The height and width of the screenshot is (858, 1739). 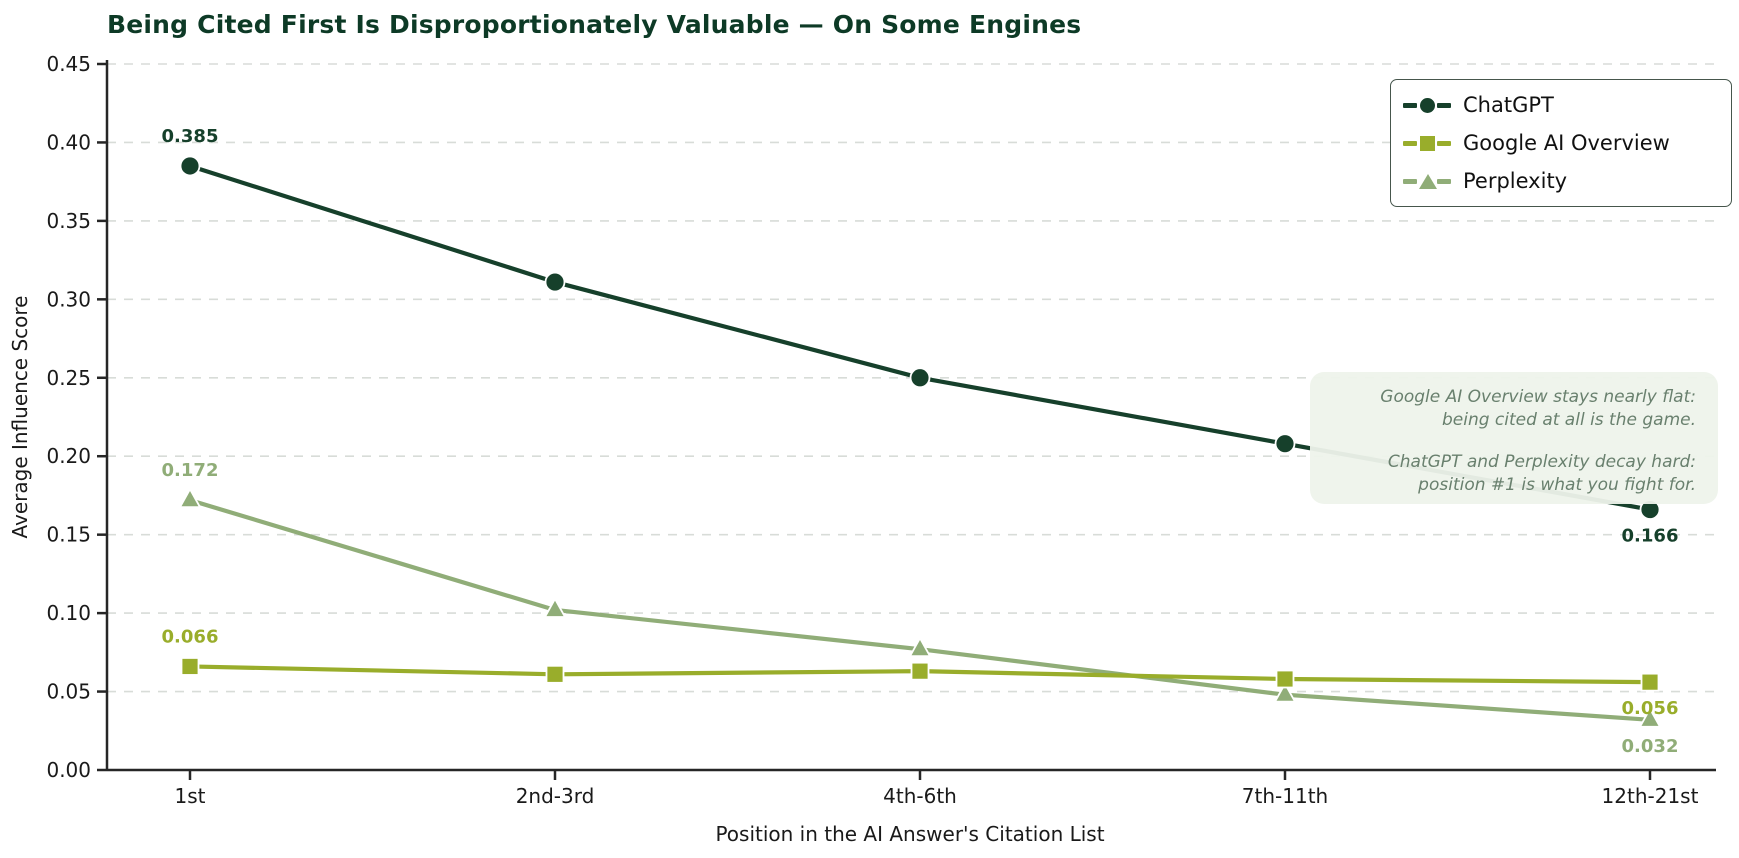 I want to click on svg-text: 0.05, so click(x=68, y=692).